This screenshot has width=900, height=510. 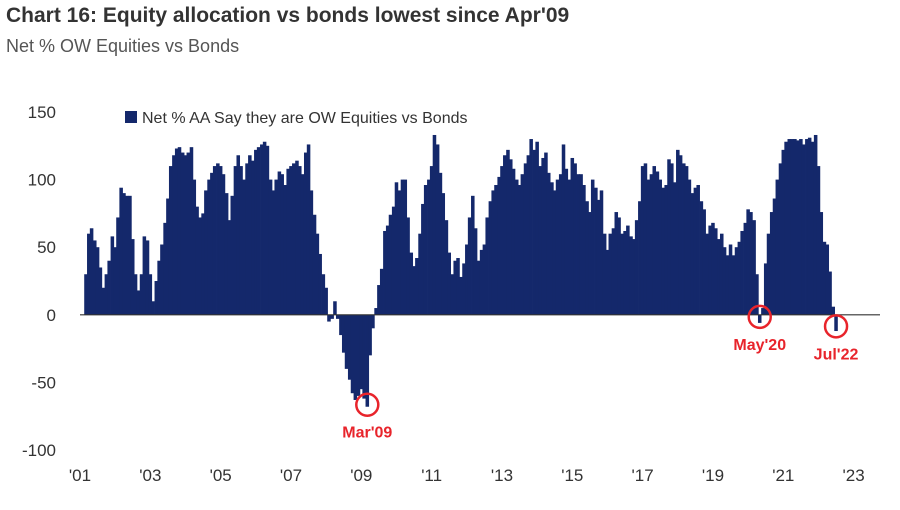 I want to click on y-tick-label: -50, so click(x=43, y=382).